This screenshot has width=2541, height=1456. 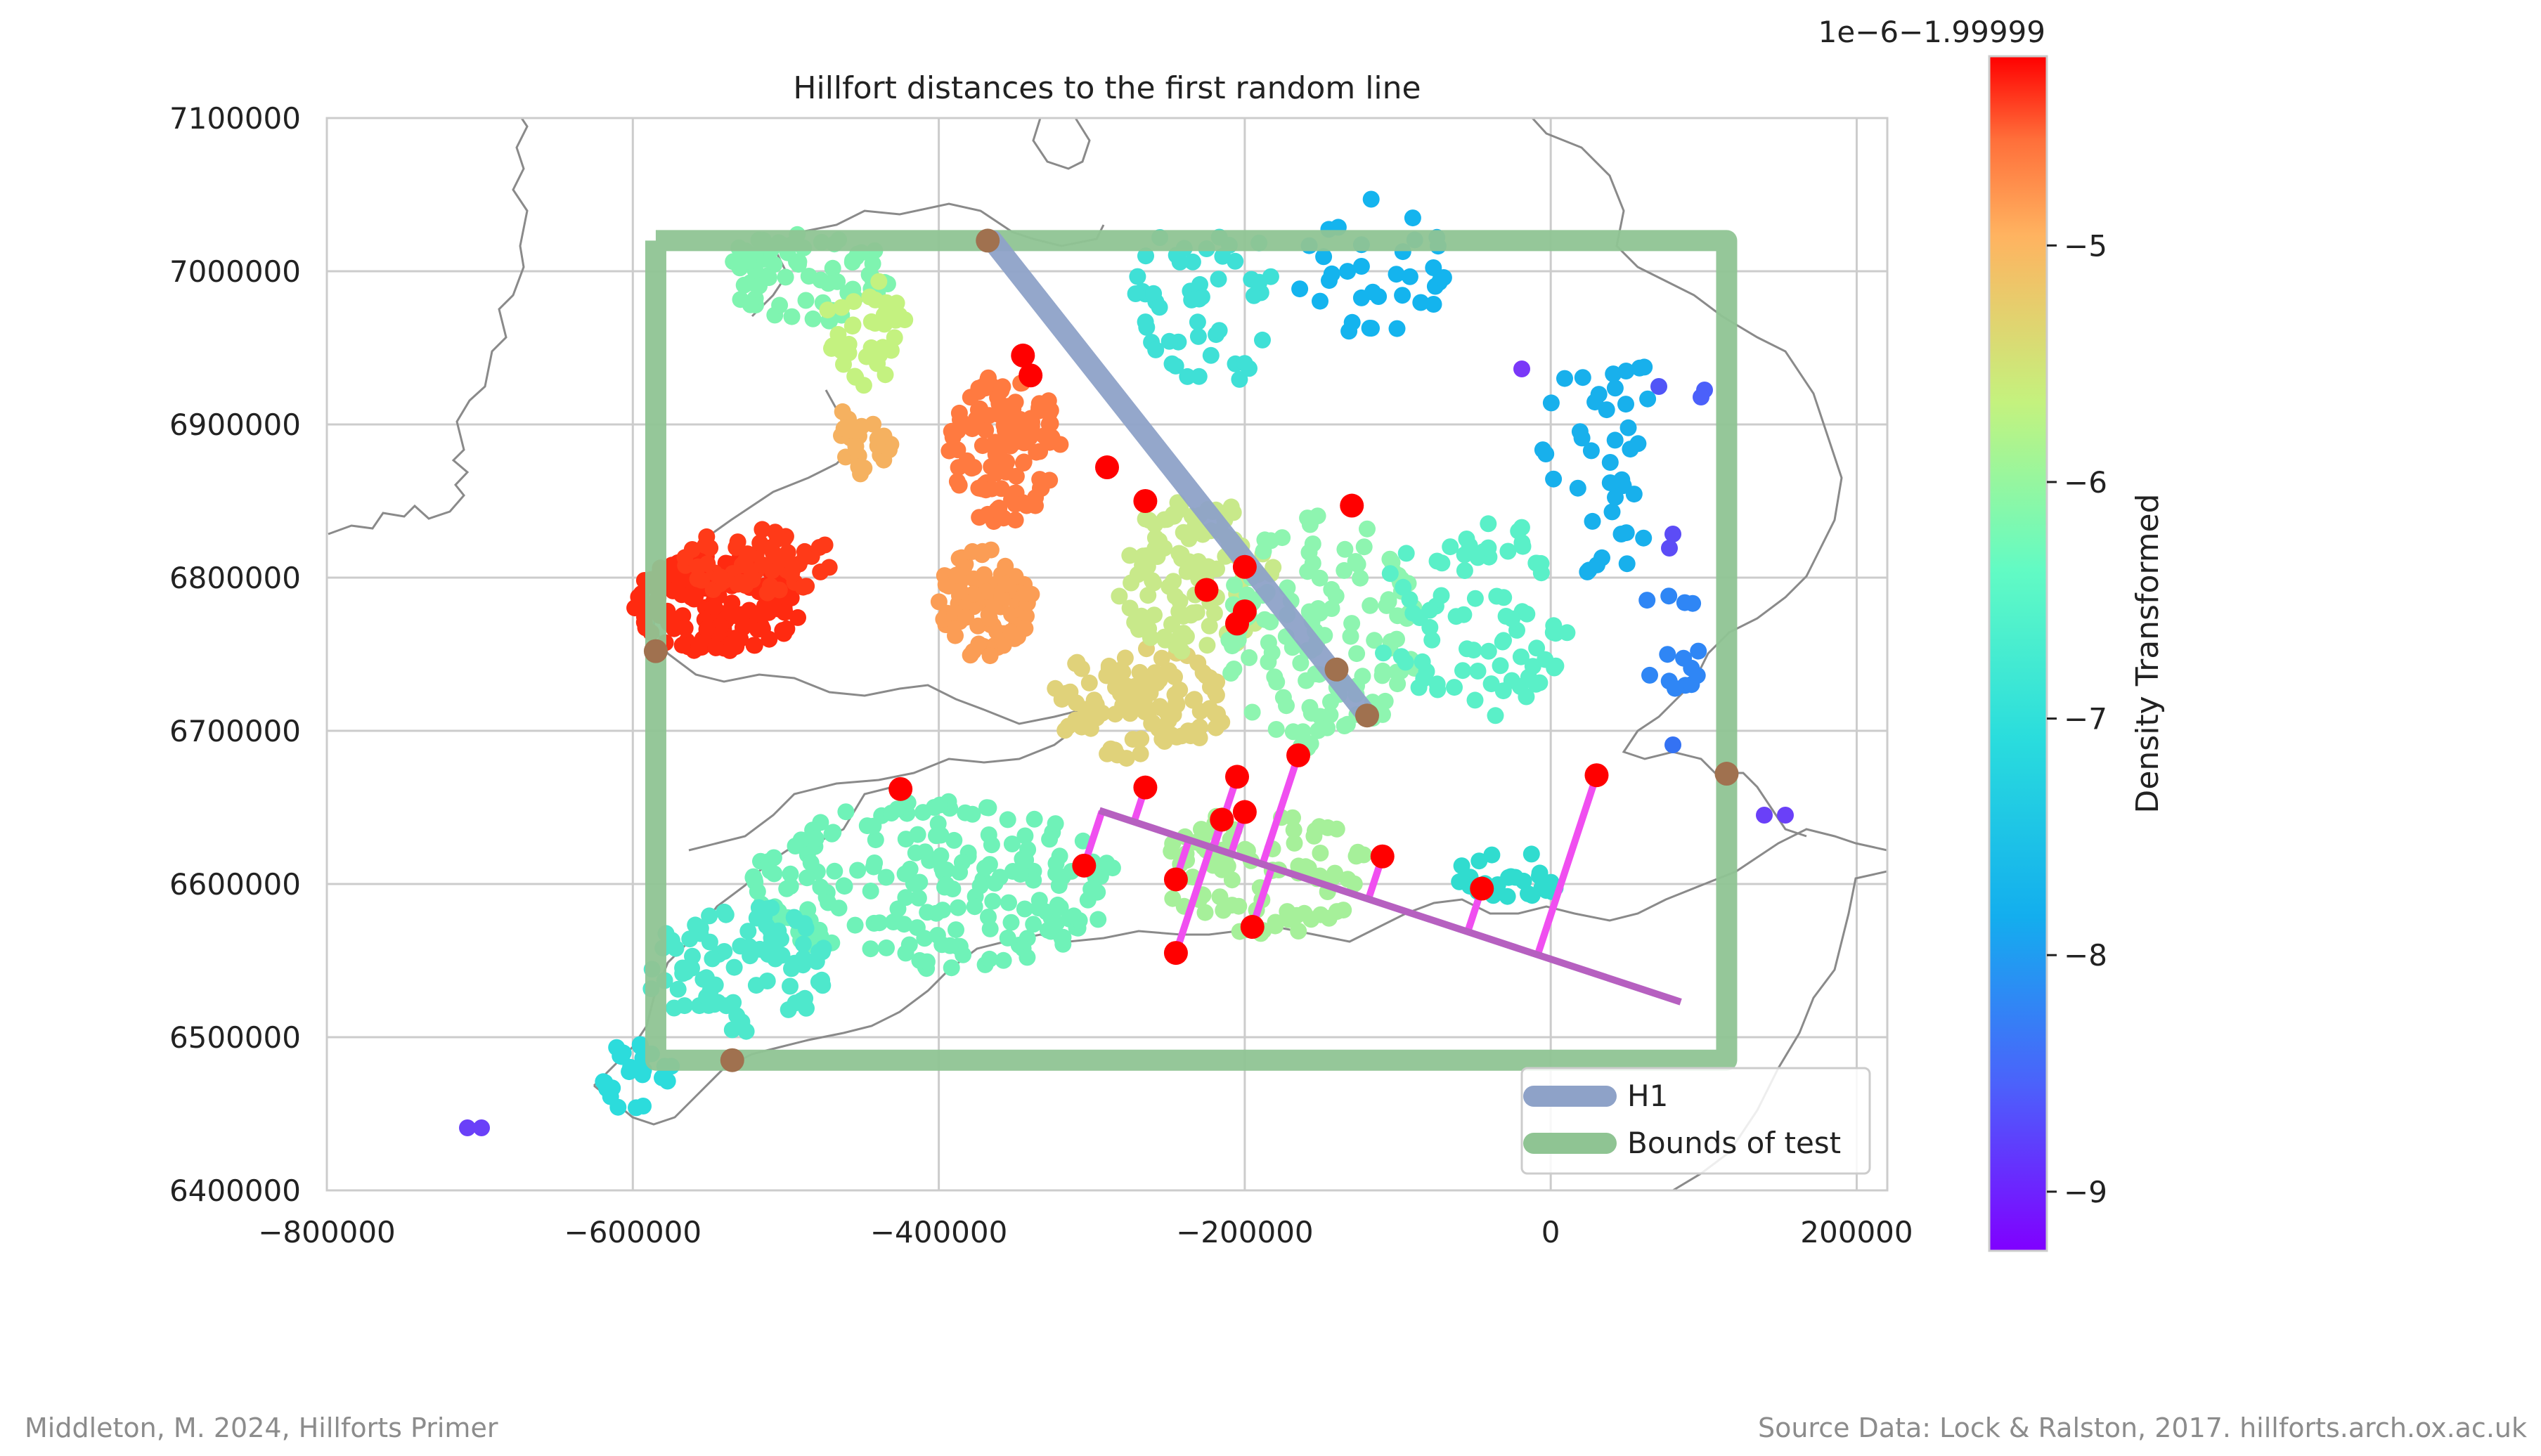 What do you see at coordinates (1734, 1143) in the screenshot?
I see `legend-label-bounds: Bounds of test` at bounding box center [1734, 1143].